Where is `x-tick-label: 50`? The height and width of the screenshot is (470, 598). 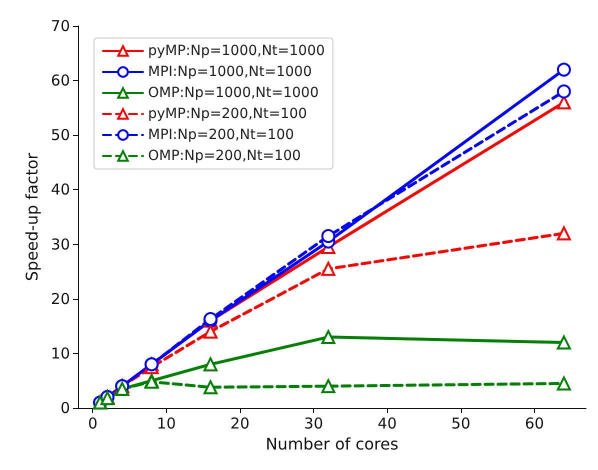
x-tick-label: 50 is located at coordinates (460, 423).